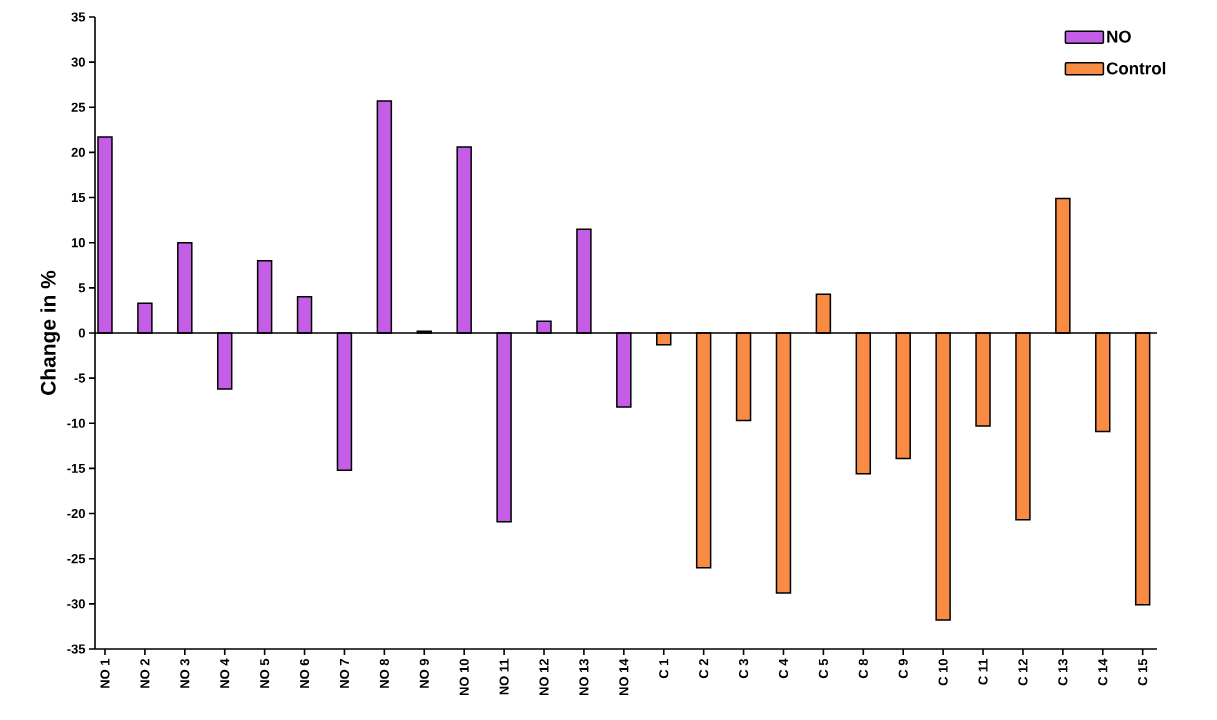  What do you see at coordinates (1119, 36) in the screenshot?
I see `legend-label: NO` at bounding box center [1119, 36].